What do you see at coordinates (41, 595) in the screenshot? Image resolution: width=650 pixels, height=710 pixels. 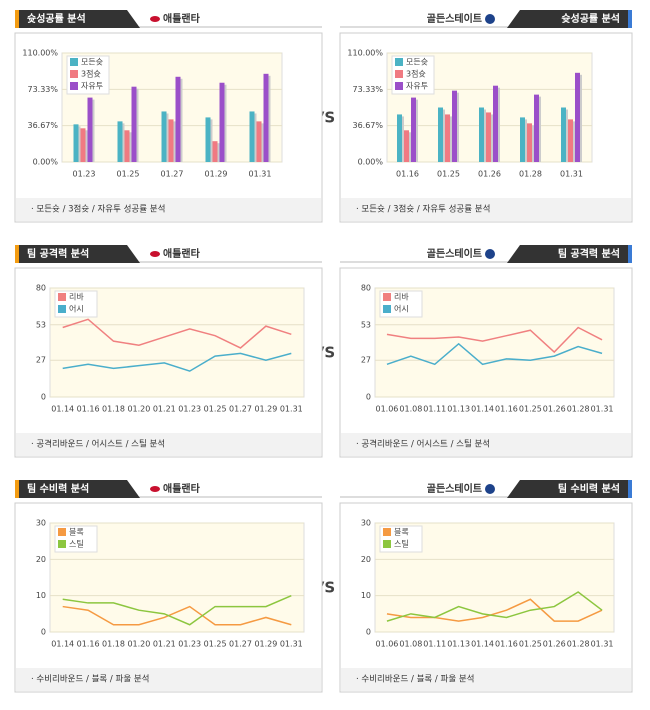 I see `y-tick-label: 10` at bounding box center [41, 595].